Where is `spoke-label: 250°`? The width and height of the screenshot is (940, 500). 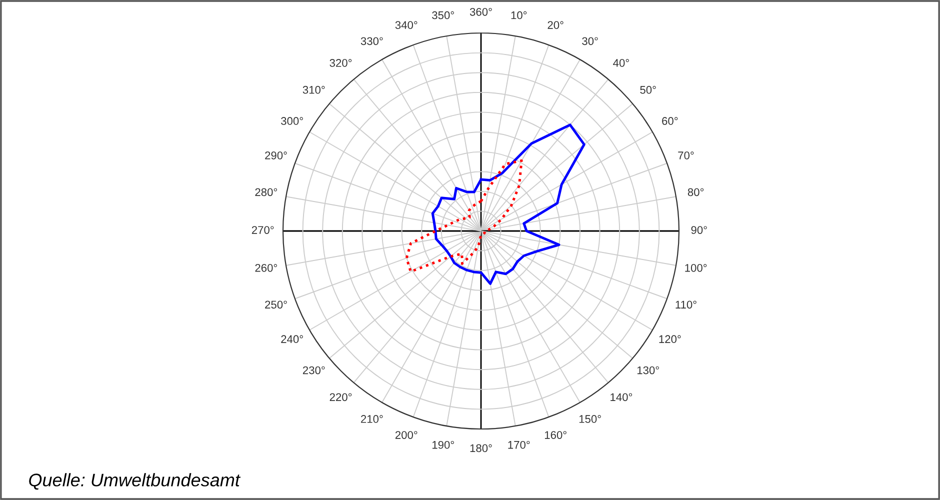 spoke-label: 250° is located at coordinates (276, 304).